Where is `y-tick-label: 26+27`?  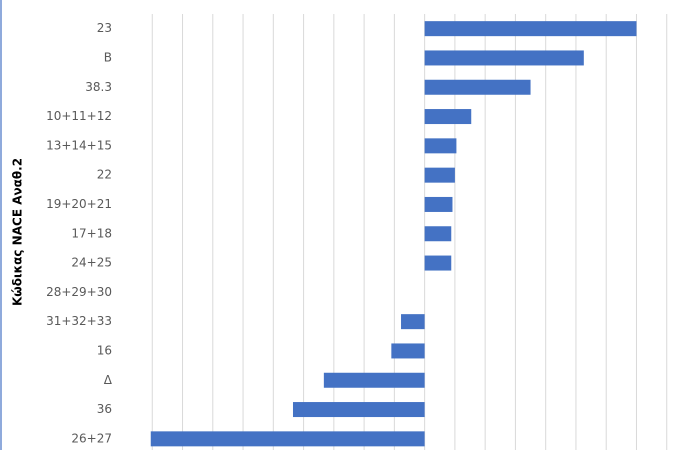 y-tick-label: 26+27 is located at coordinates (91, 438).